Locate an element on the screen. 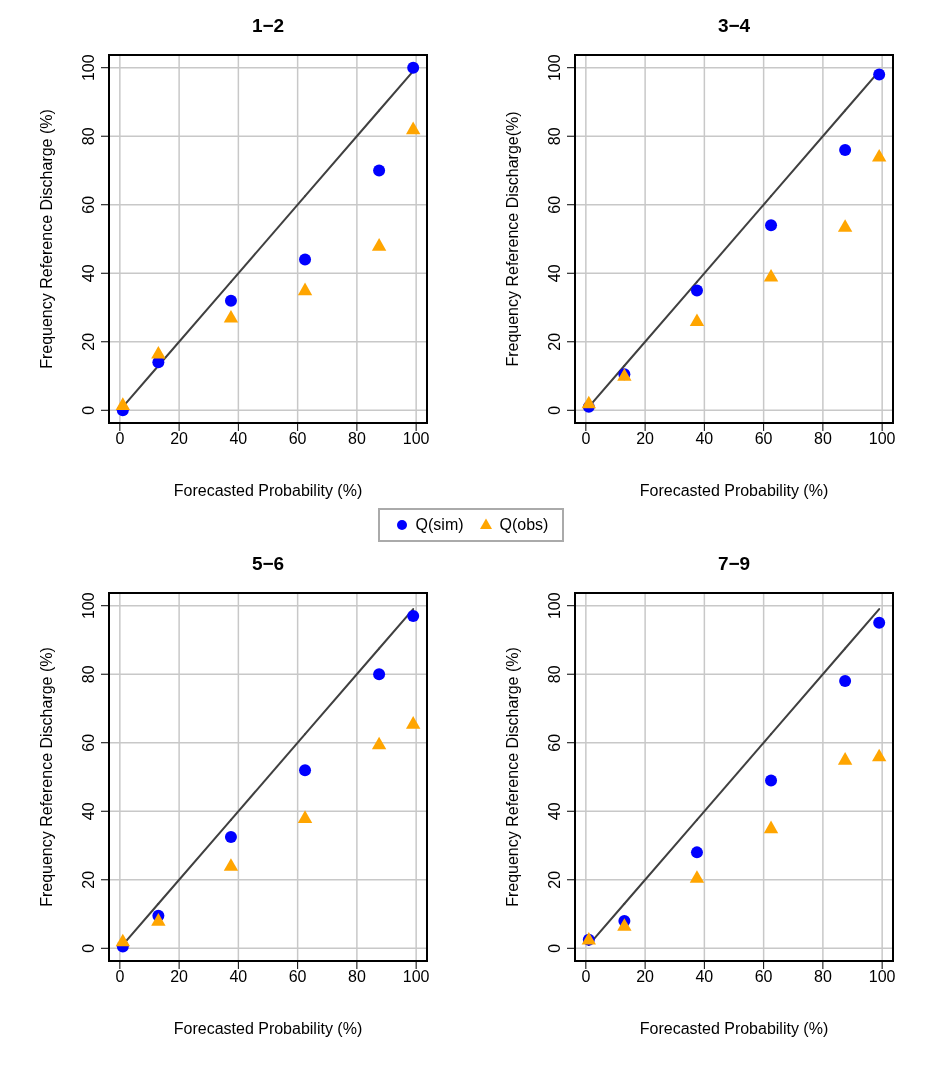 This screenshot has width=942, height=1092. y-axis-title: Frequency Reference Discharge(%) is located at coordinates (512, 239).